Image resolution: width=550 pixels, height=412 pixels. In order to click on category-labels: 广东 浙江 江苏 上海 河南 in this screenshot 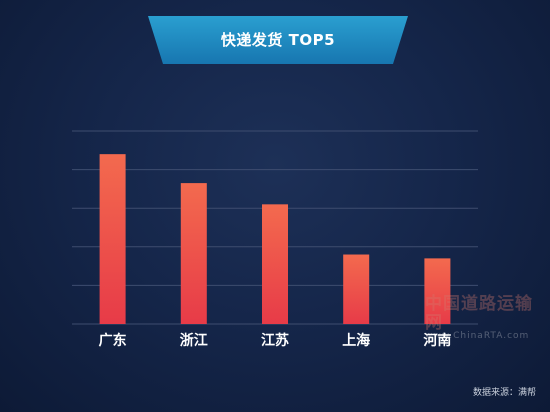, I will do `click(275, 340)`.